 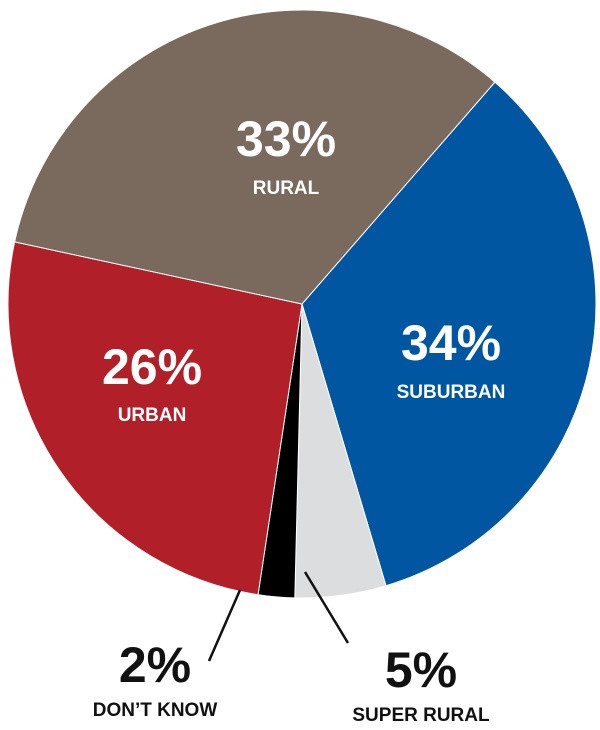 I want to click on leader-line-super-rural, so click(x=326, y=607).